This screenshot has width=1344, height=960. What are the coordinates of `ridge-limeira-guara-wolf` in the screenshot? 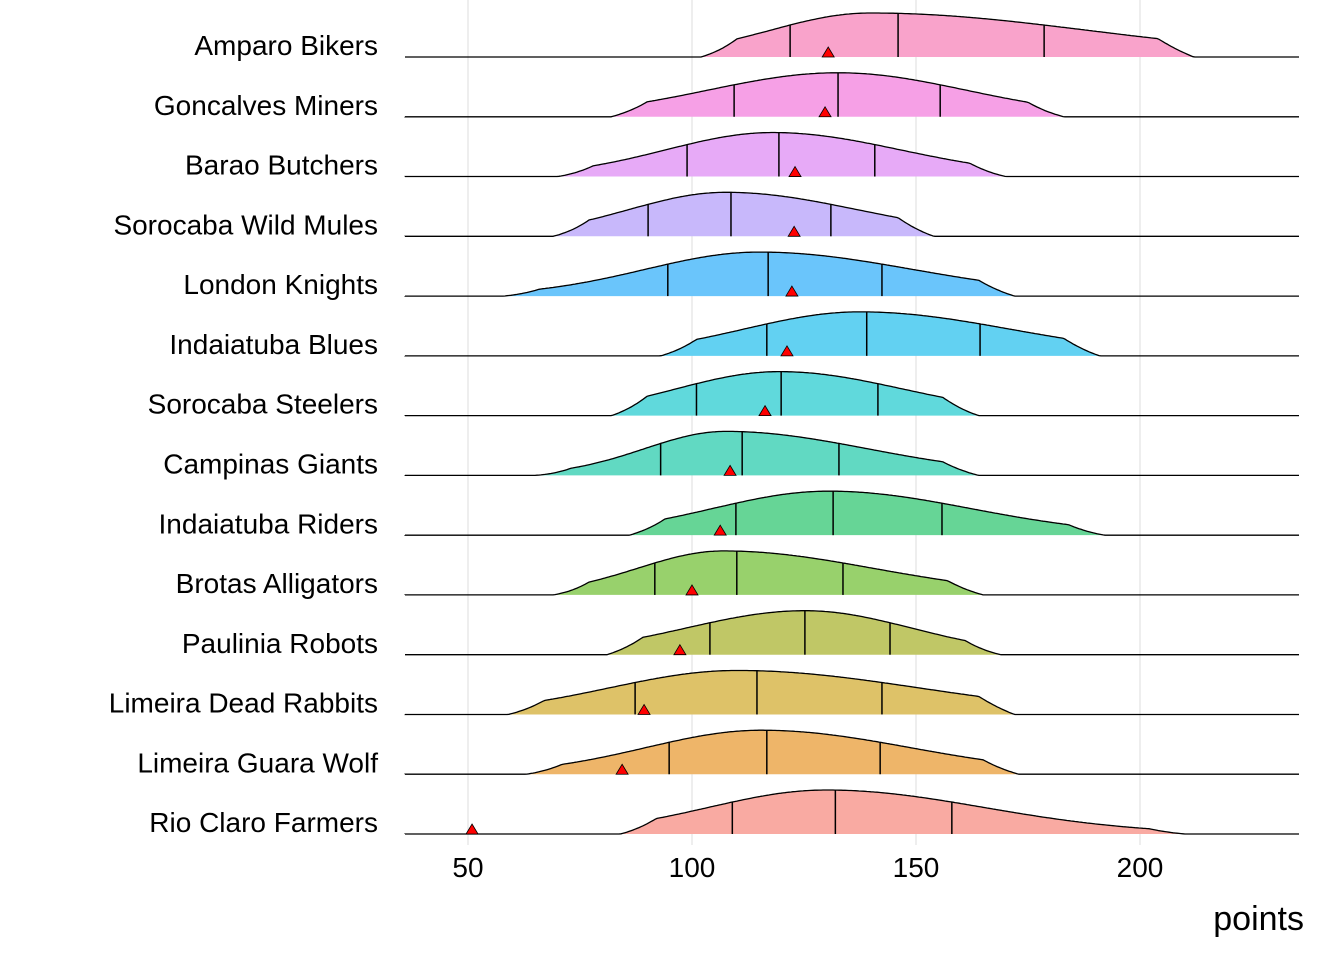 It's located at (852, 752).